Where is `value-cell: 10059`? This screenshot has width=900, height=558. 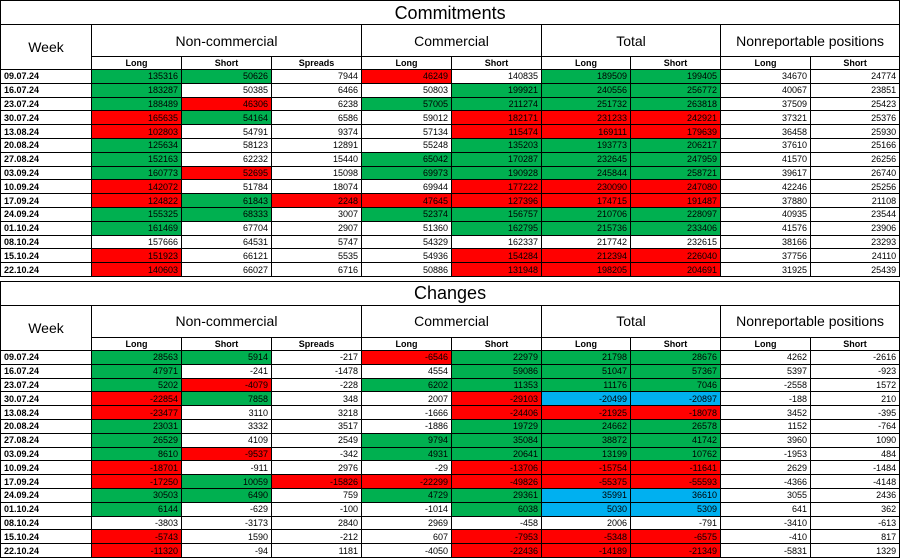
value-cell: 10059 is located at coordinates (226, 481).